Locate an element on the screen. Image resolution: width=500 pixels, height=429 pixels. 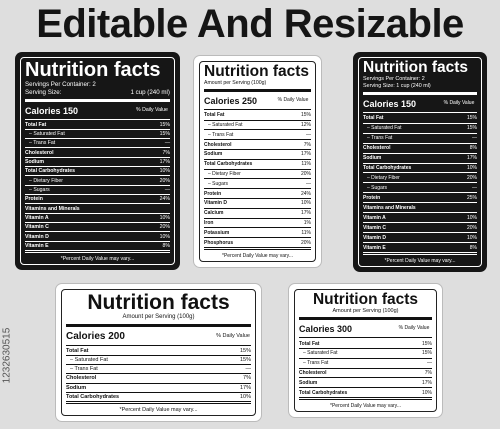
nutrient-row: Vitamins and Minerals is located at coordinates (97, 209).